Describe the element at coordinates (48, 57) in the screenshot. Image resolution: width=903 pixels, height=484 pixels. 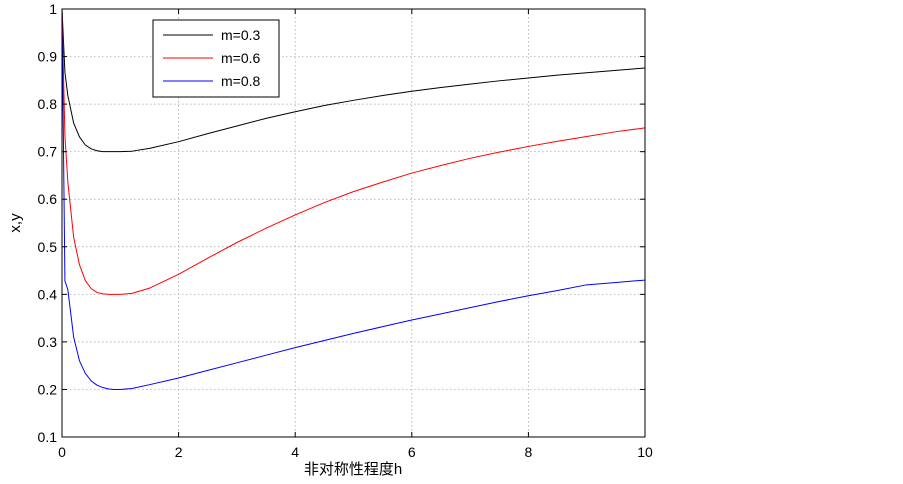
I see `y-tick-label: 0.9` at that location.